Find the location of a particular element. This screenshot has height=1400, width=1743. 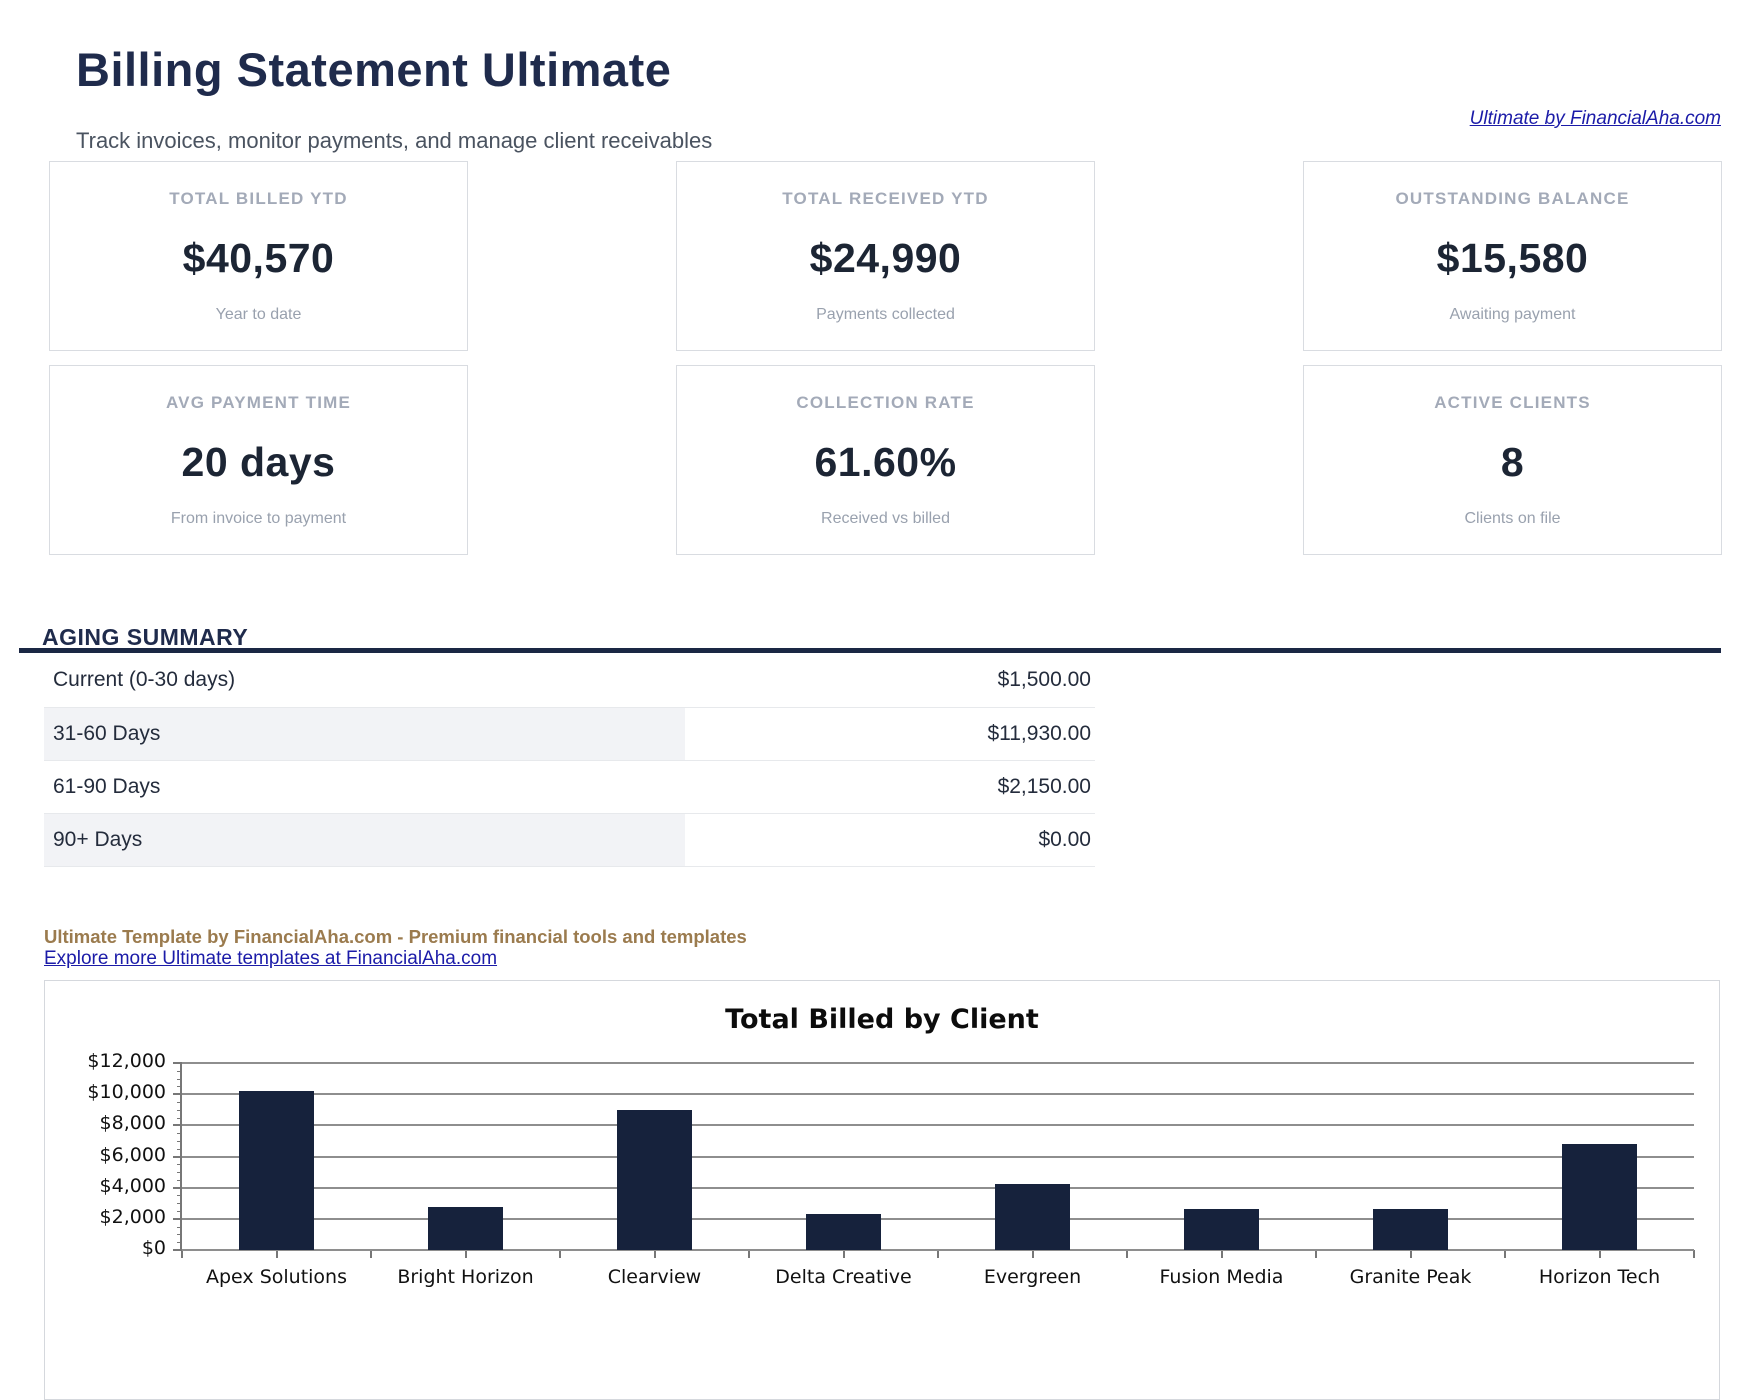

stat-label: TOTAL RECEIVED YTD is located at coordinates (885, 198).